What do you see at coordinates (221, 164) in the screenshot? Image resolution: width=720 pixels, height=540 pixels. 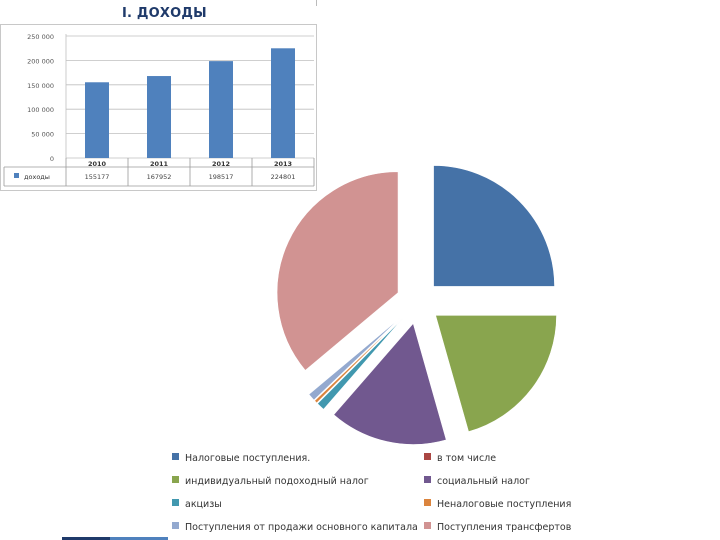 I see `x-category-label: 2012` at bounding box center [221, 164].